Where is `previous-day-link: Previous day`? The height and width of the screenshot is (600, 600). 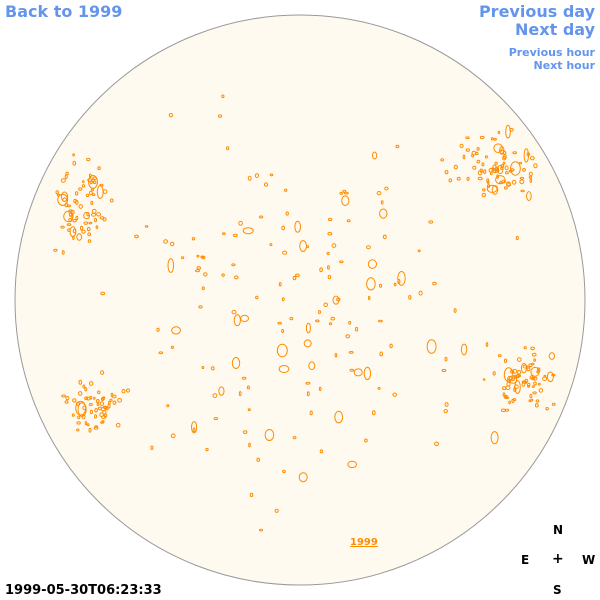 previous-day-link: Previous day is located at coordinates (536, 11).